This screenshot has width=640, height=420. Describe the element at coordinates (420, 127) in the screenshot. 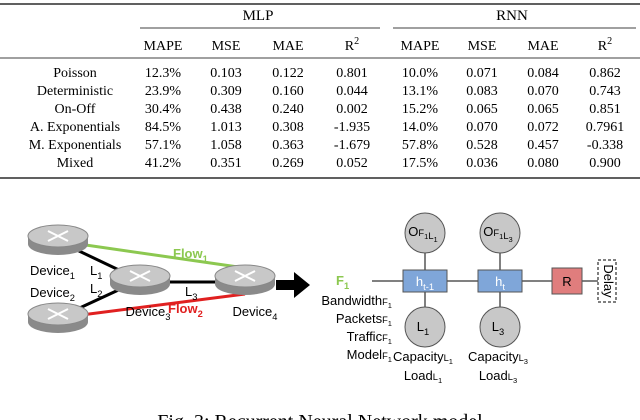

I see `text-part: 14.0%` at that location.